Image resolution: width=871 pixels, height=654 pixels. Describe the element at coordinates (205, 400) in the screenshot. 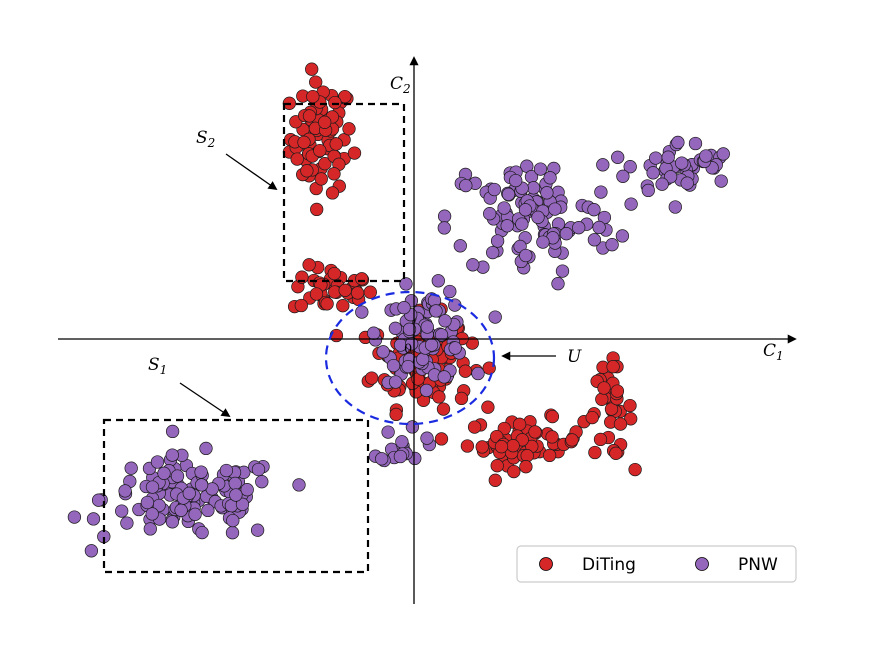

I see `s1-arrow` at that location.